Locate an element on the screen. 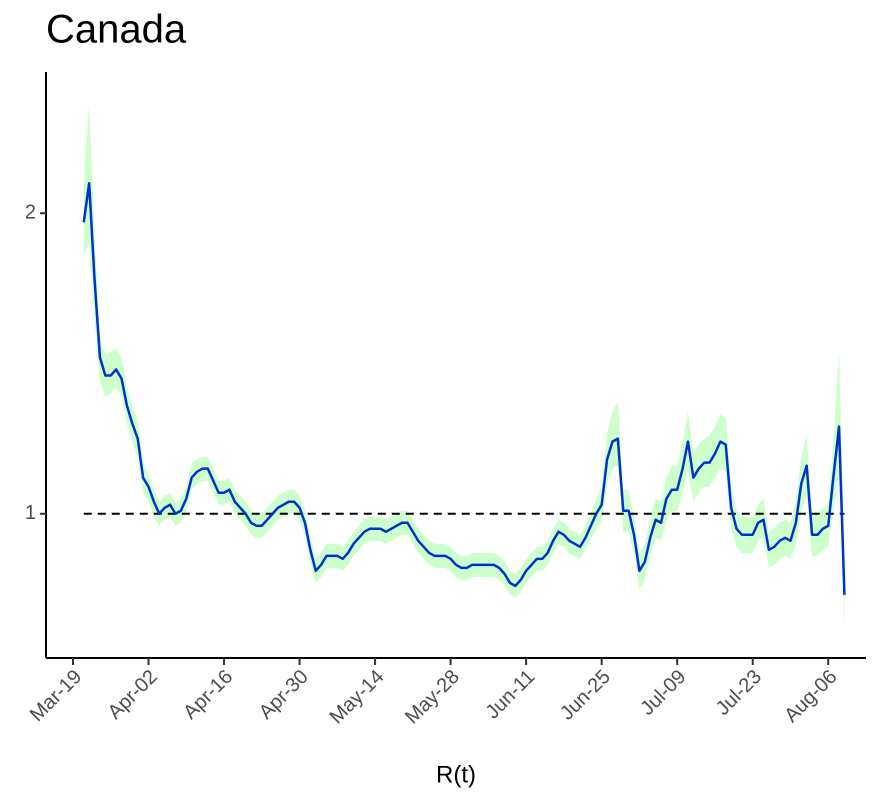  x-tick-label: Jun-11 is located at coordinates (511, 695).